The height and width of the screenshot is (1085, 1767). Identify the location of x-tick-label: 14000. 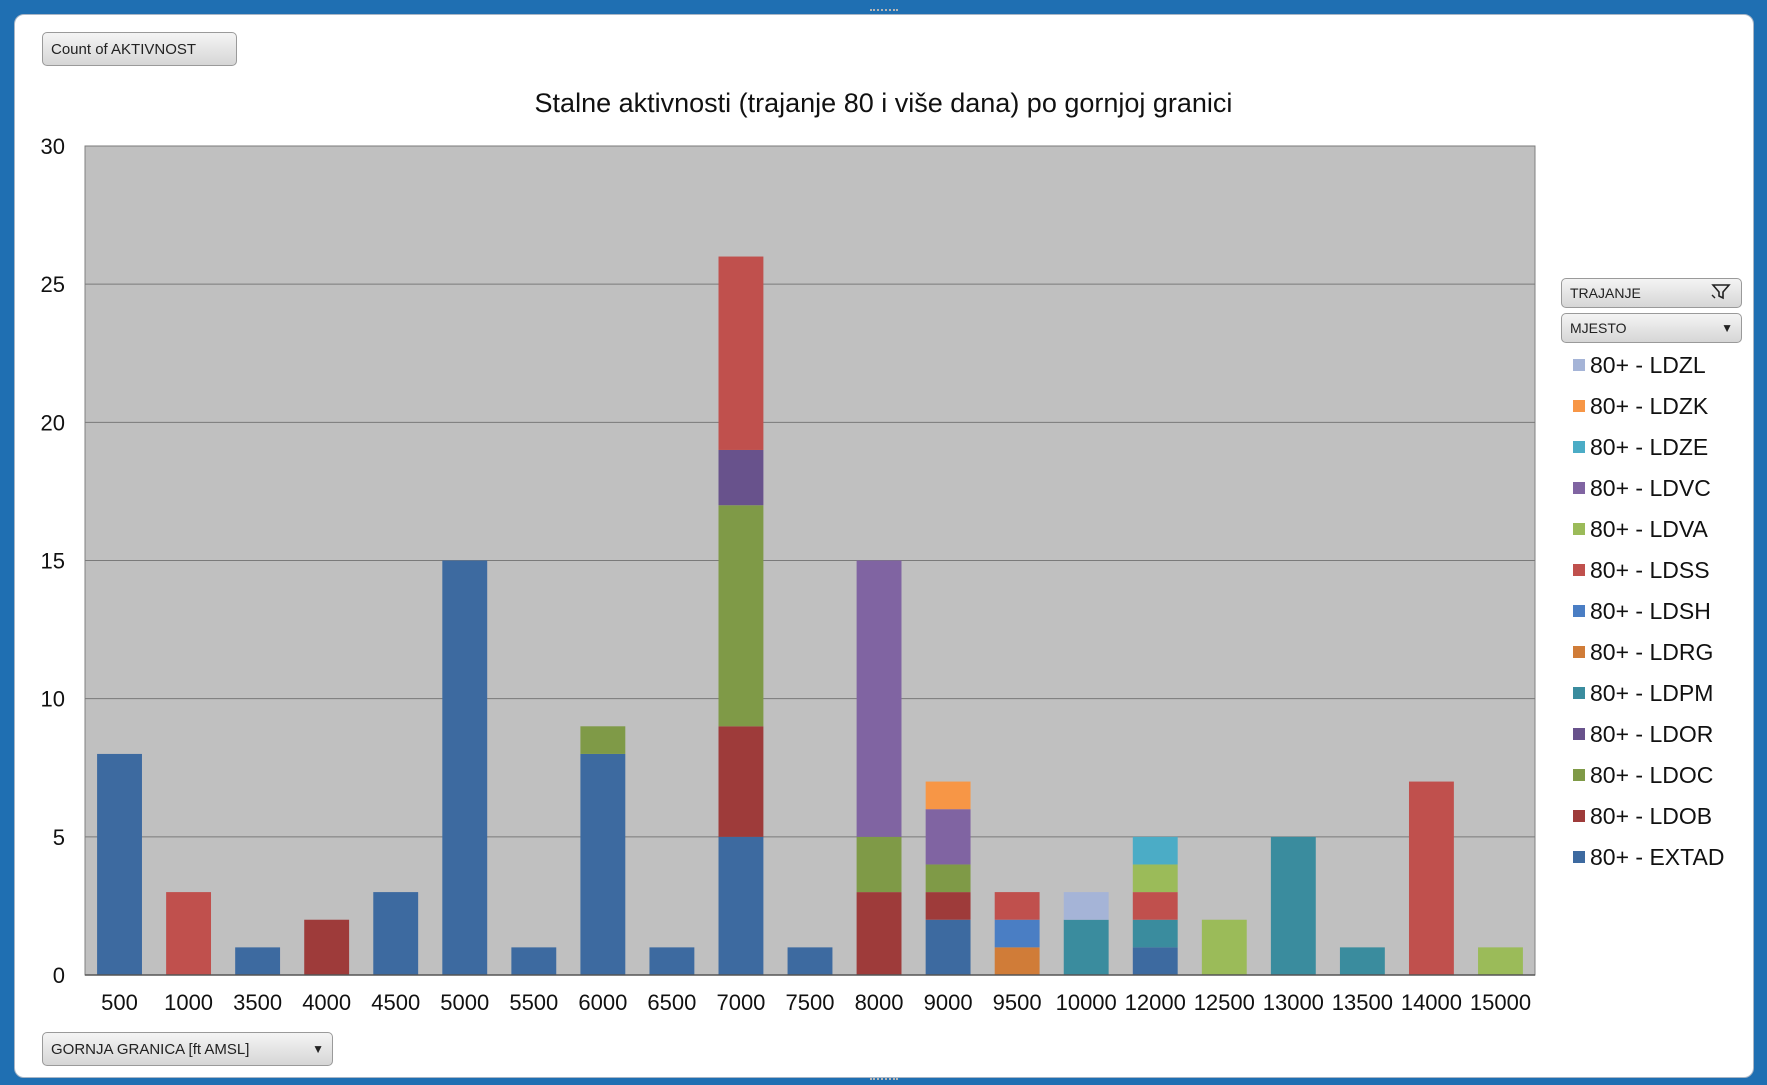
(1431, 1002).